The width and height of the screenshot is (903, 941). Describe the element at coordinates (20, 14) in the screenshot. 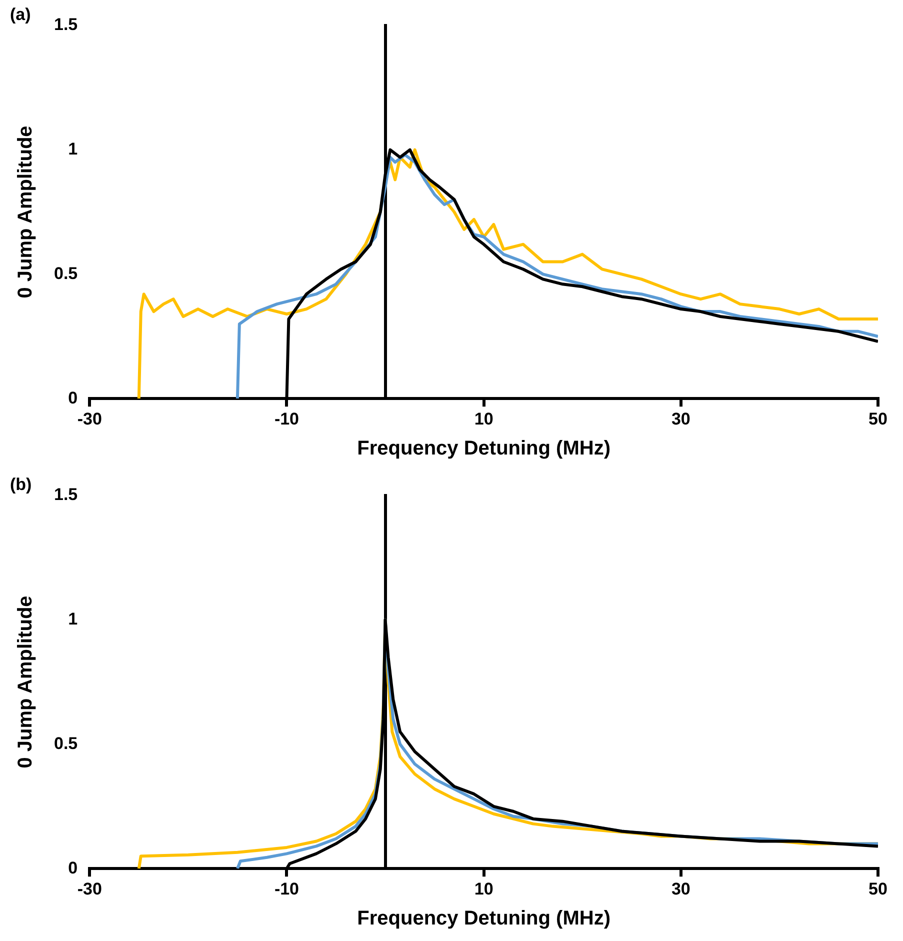

I see `chart-title: (a)` at that location.